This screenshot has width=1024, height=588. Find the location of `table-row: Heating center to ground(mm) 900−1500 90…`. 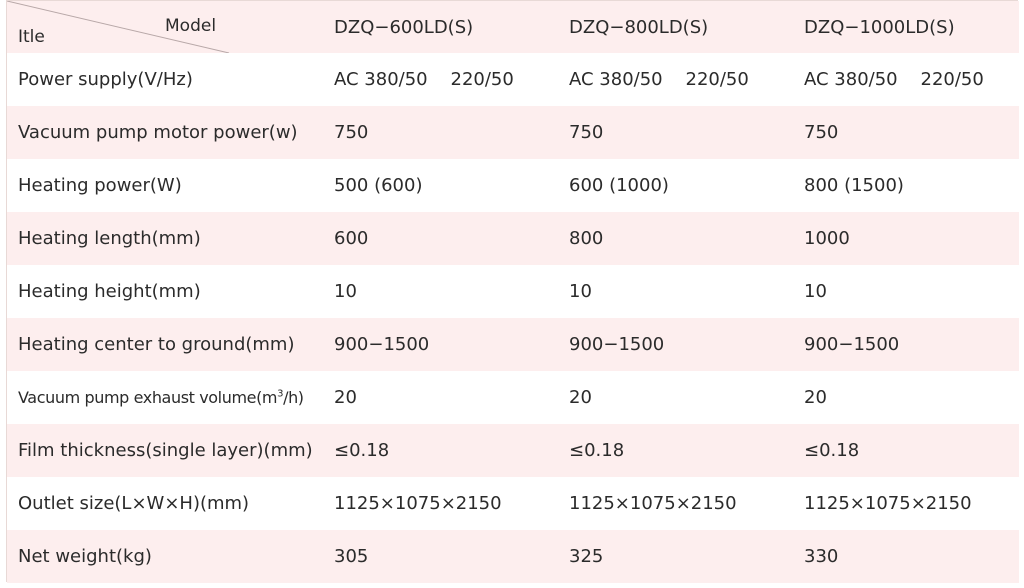

table-row: Heating center to ground(mm) 900−1500 90… is located at coordinates (513, 344).